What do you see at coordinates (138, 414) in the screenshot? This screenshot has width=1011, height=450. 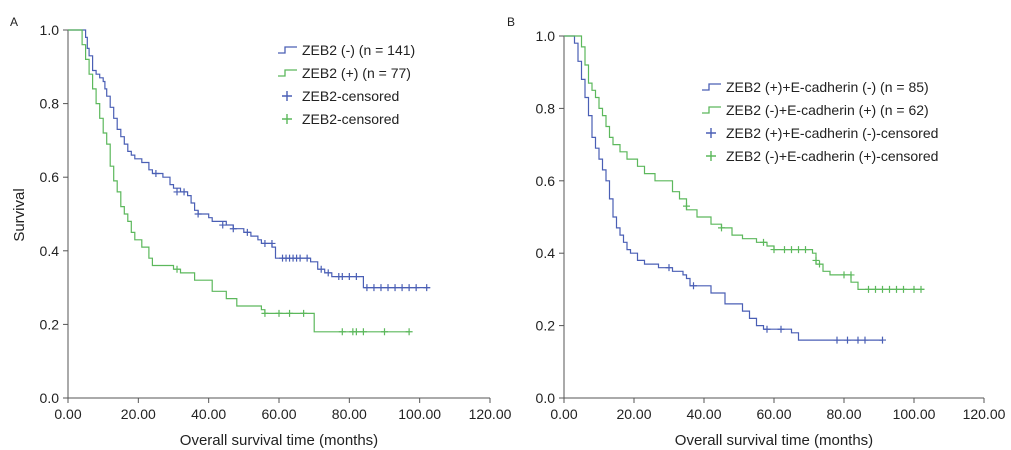 I see `panel-a-x-tick-label: 20.00` at bounding box center [138, 414].